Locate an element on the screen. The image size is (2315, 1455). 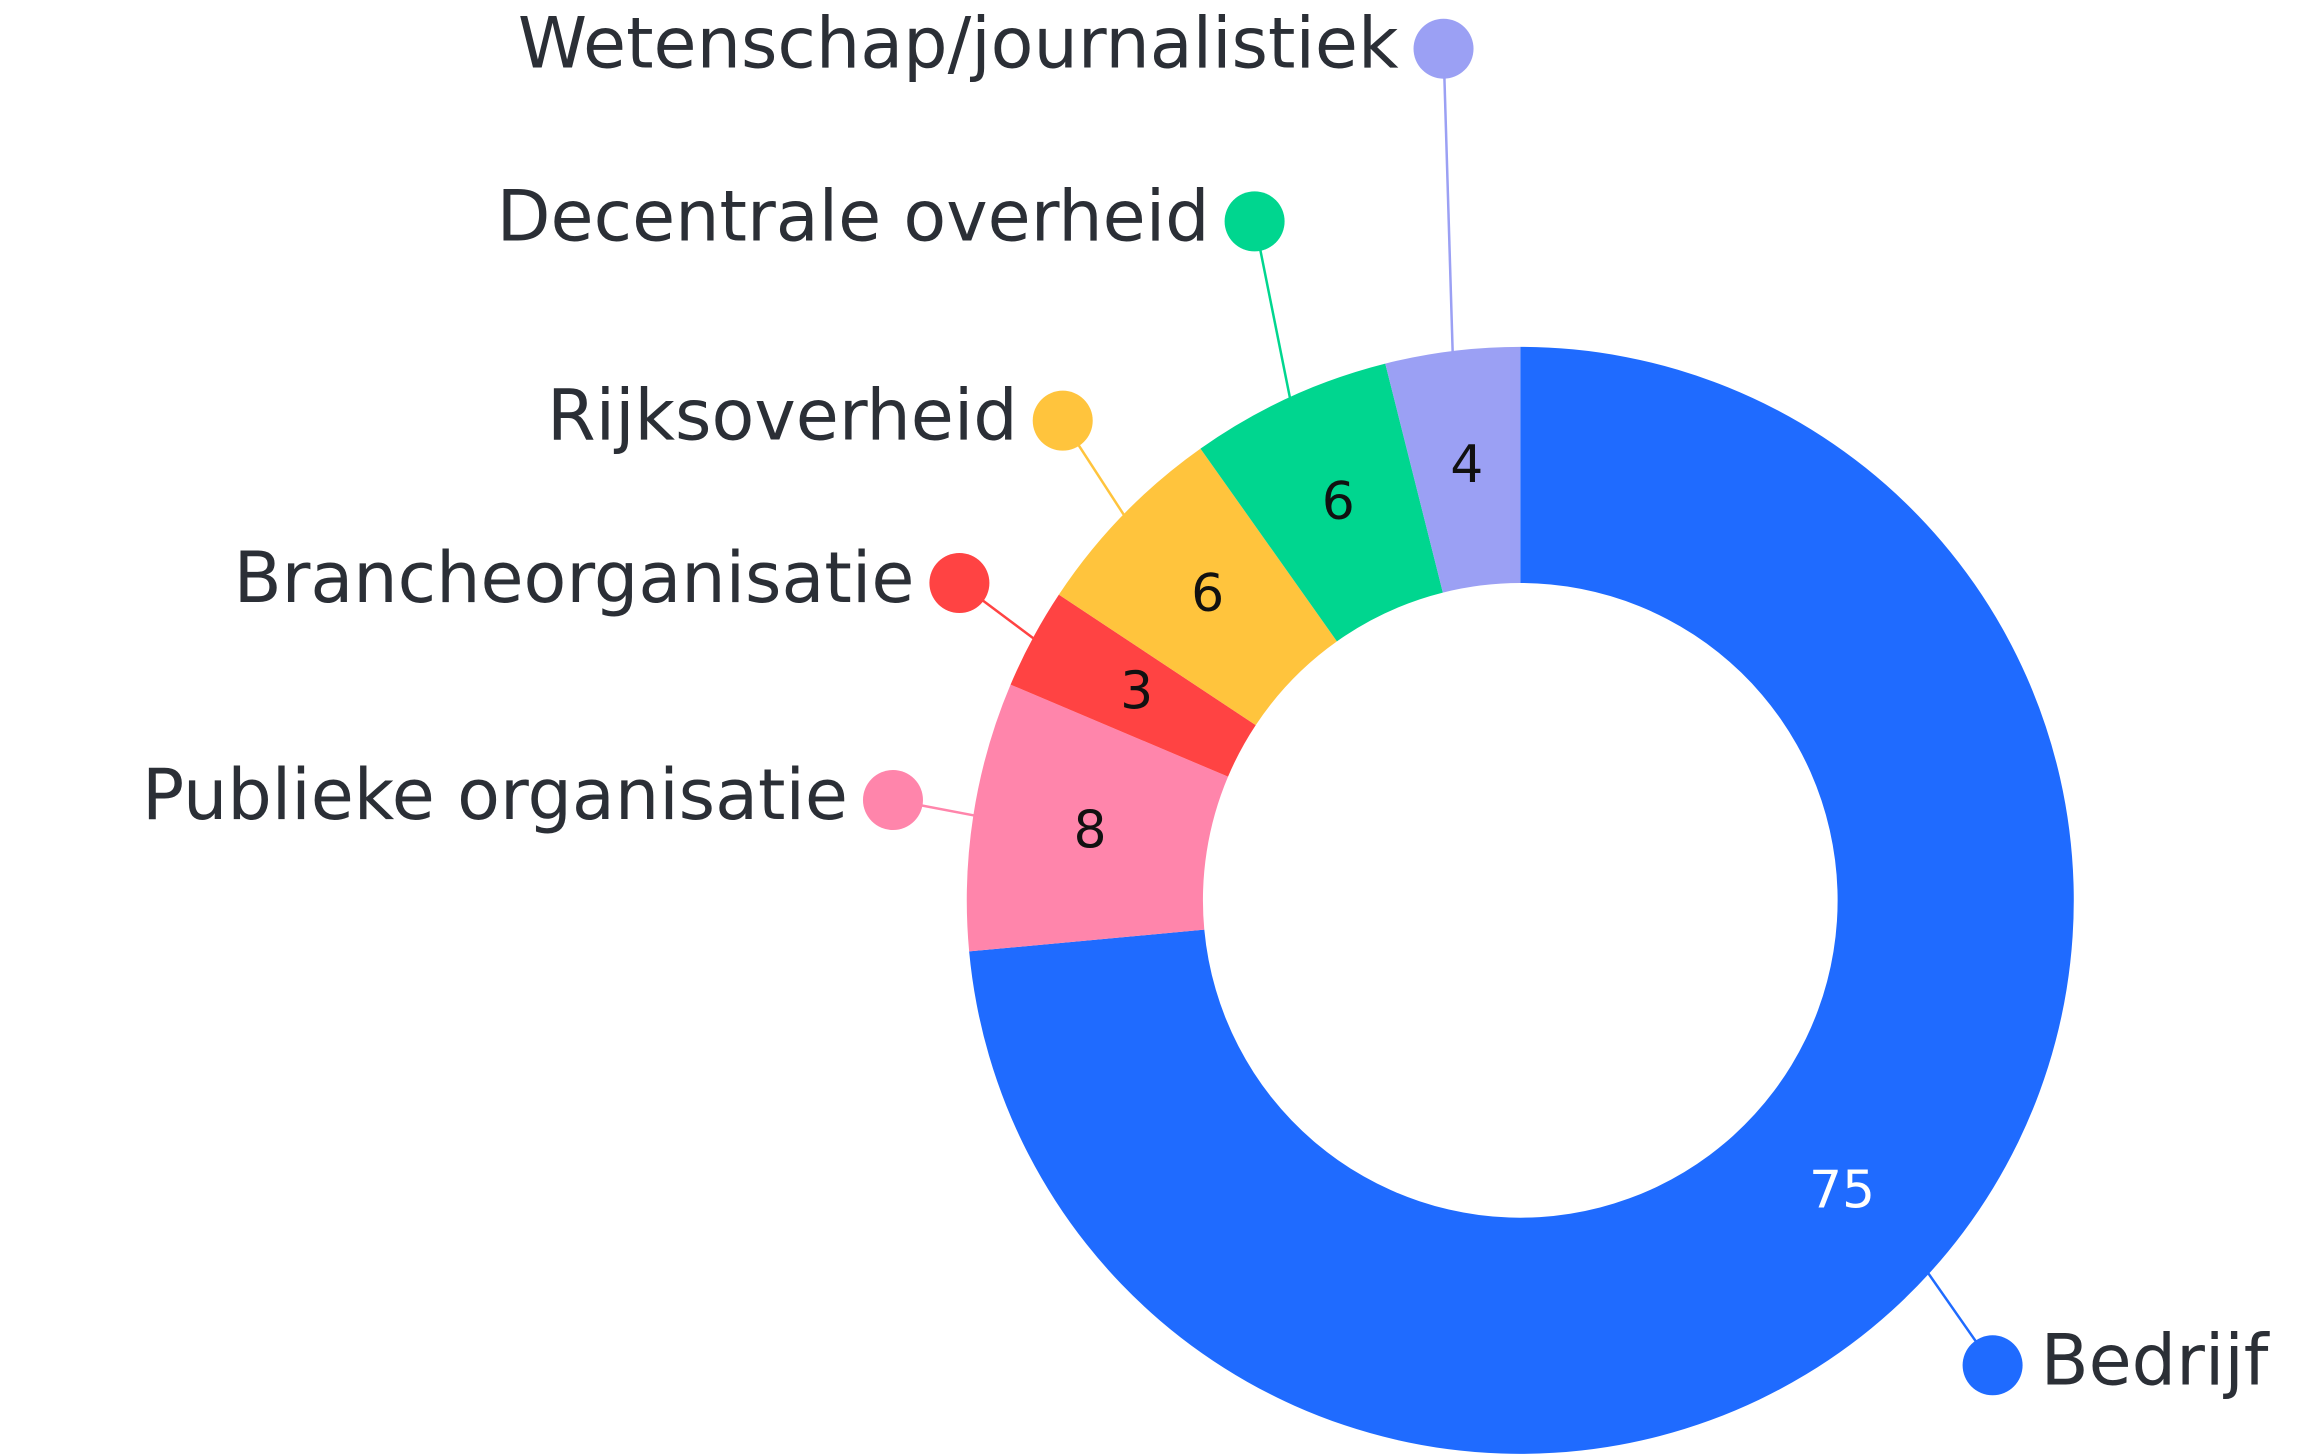
category-label: Brancheorganisatie is located at coordinates (574, 578).